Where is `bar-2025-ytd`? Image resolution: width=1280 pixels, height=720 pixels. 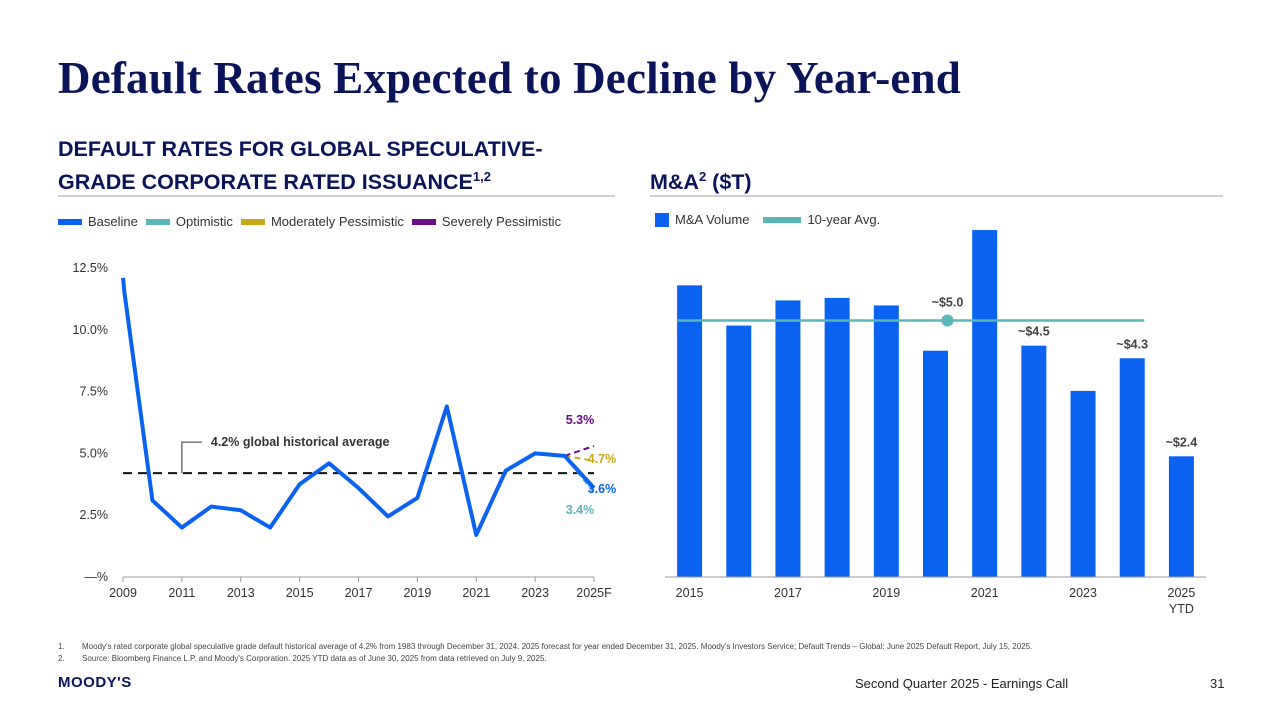
bar-2025-ytd is located at coordinates (1181, 516).